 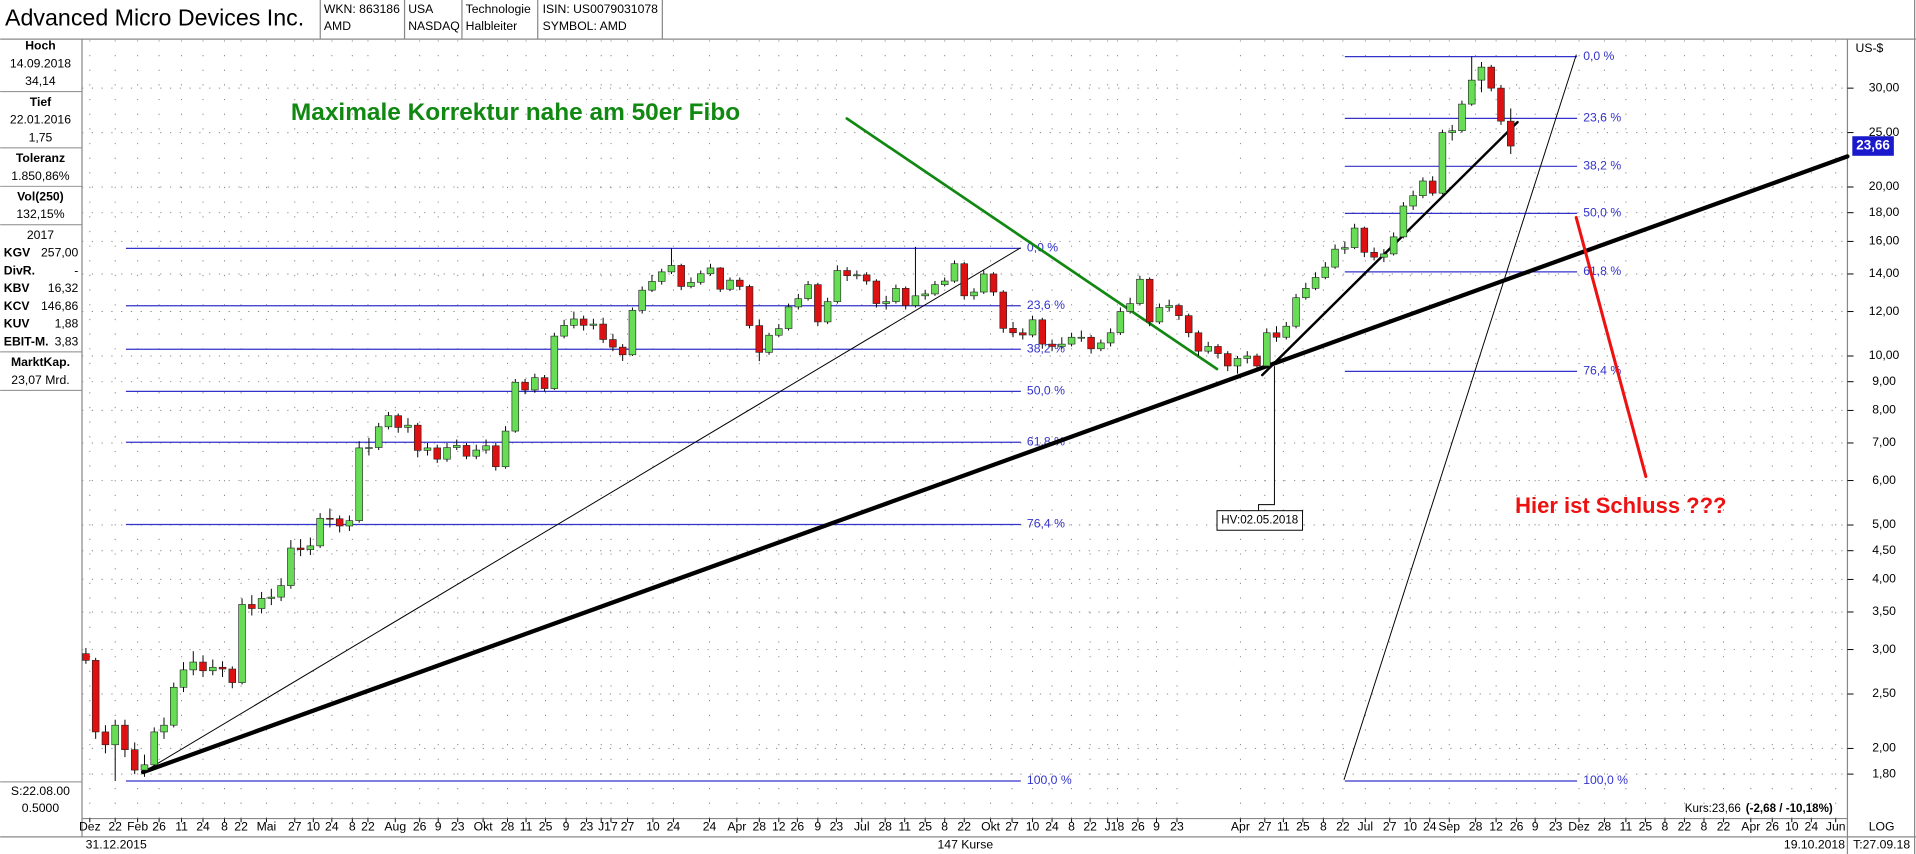 I want to click on x-tick-label: Okt, so click(x=991, y=826).